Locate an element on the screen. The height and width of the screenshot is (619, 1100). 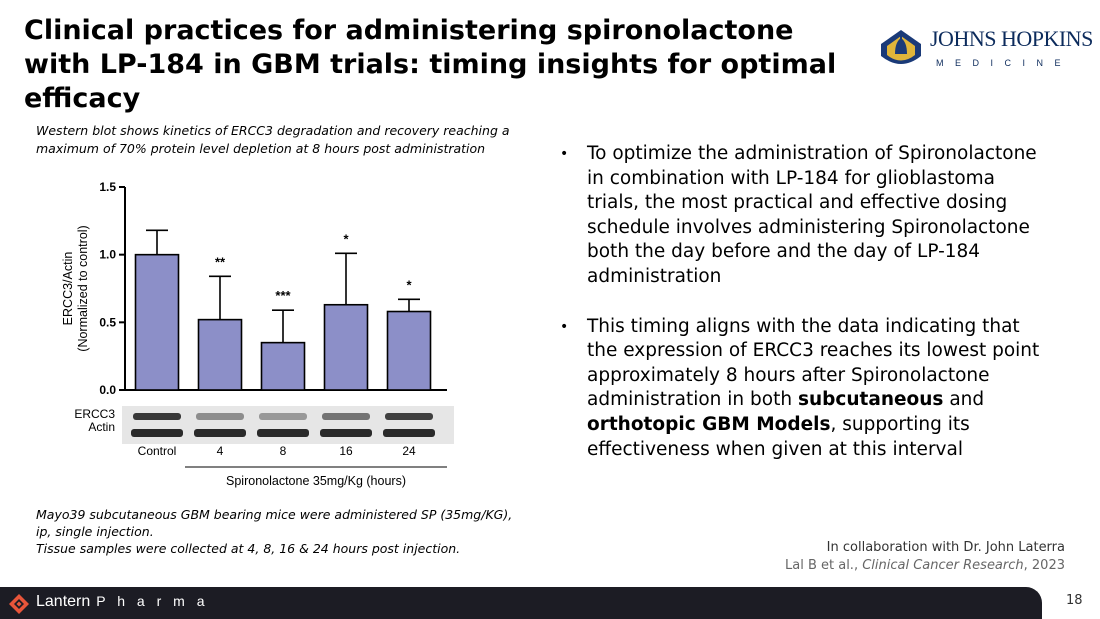
y-tick-label: 1.0 is located at coordinates (107, 255).